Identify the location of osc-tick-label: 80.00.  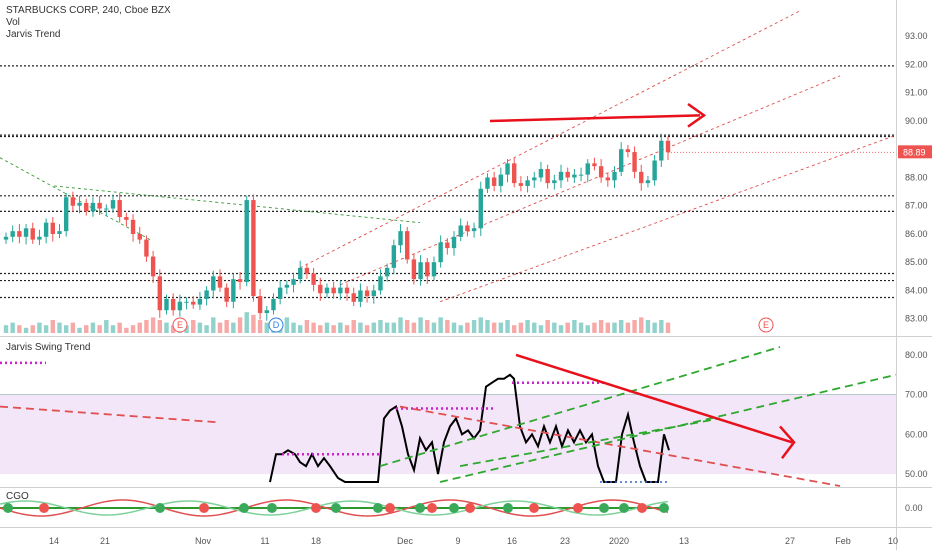
(916, 355).